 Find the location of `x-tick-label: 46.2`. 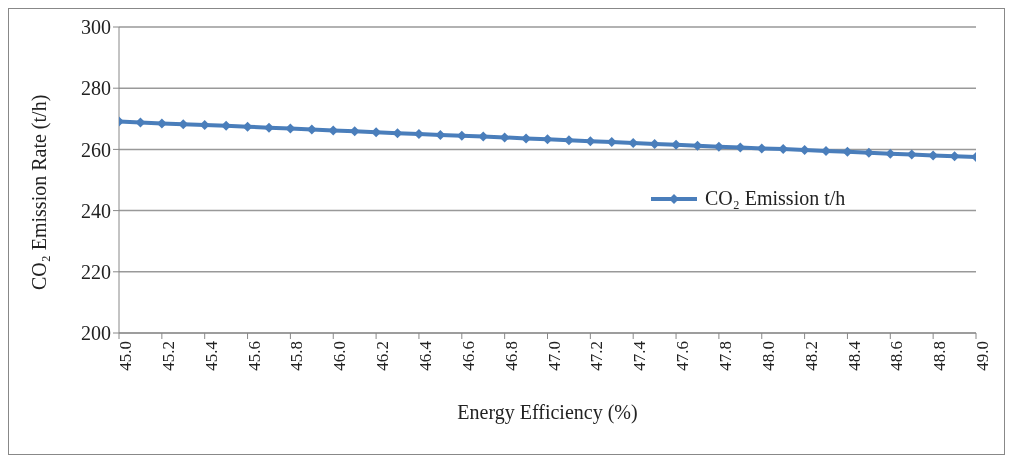

x-tick-label: 46.2 is located at coordinates (383, 356).